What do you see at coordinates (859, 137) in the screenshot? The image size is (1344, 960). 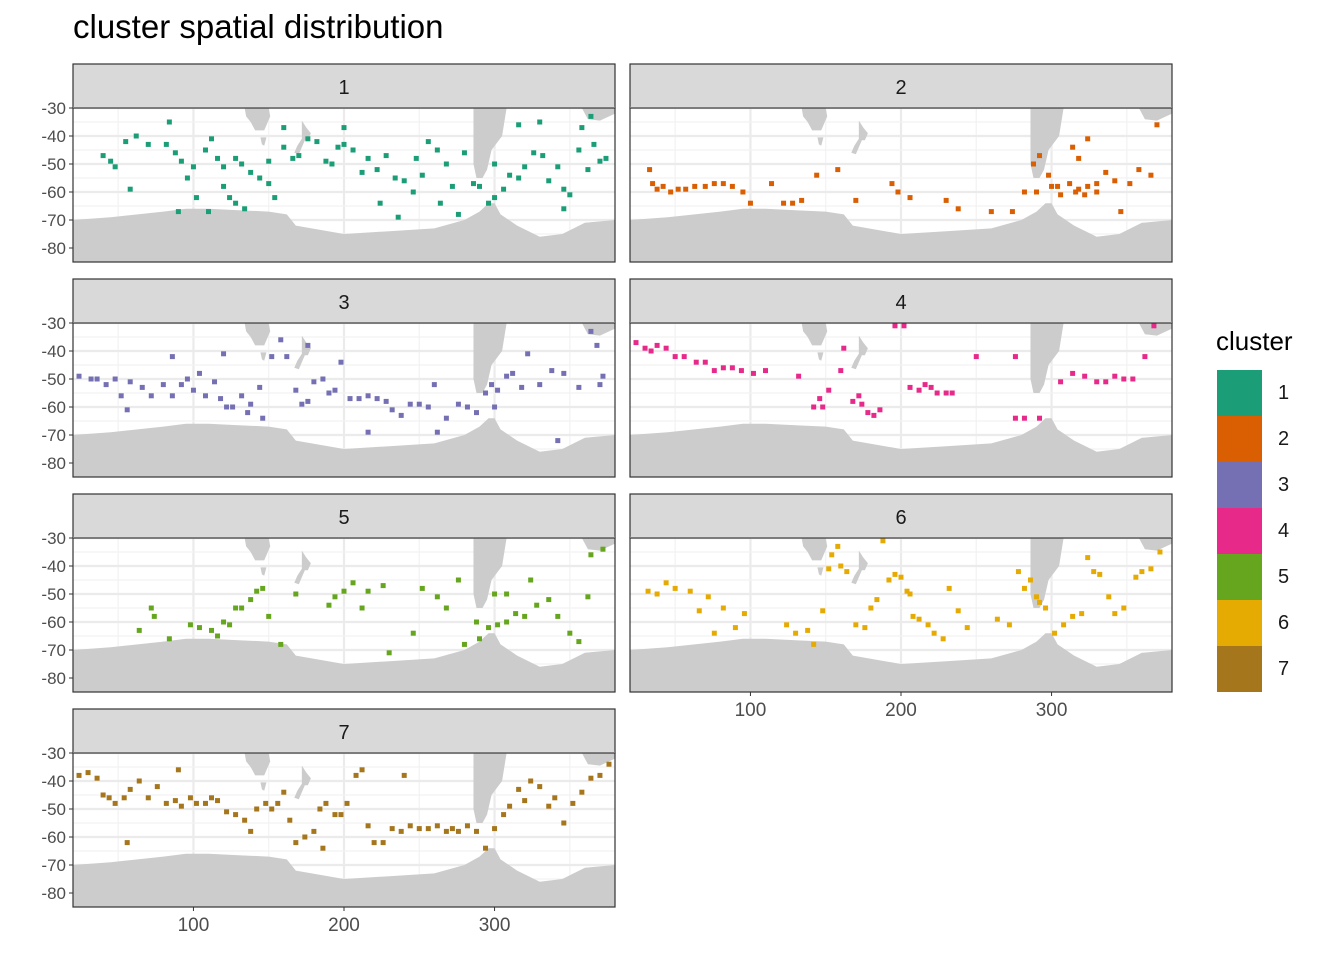 I see `new-zealand-land` at bounding box center [859, 137].